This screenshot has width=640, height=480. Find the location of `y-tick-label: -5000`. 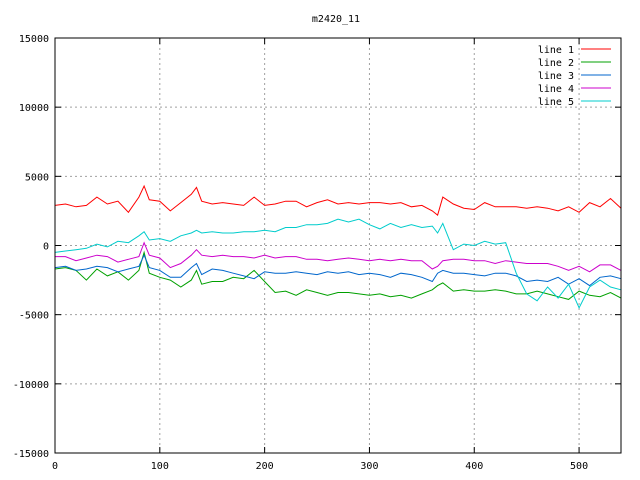

y-tick-label: -5000 is located at coordinates (34, 316).